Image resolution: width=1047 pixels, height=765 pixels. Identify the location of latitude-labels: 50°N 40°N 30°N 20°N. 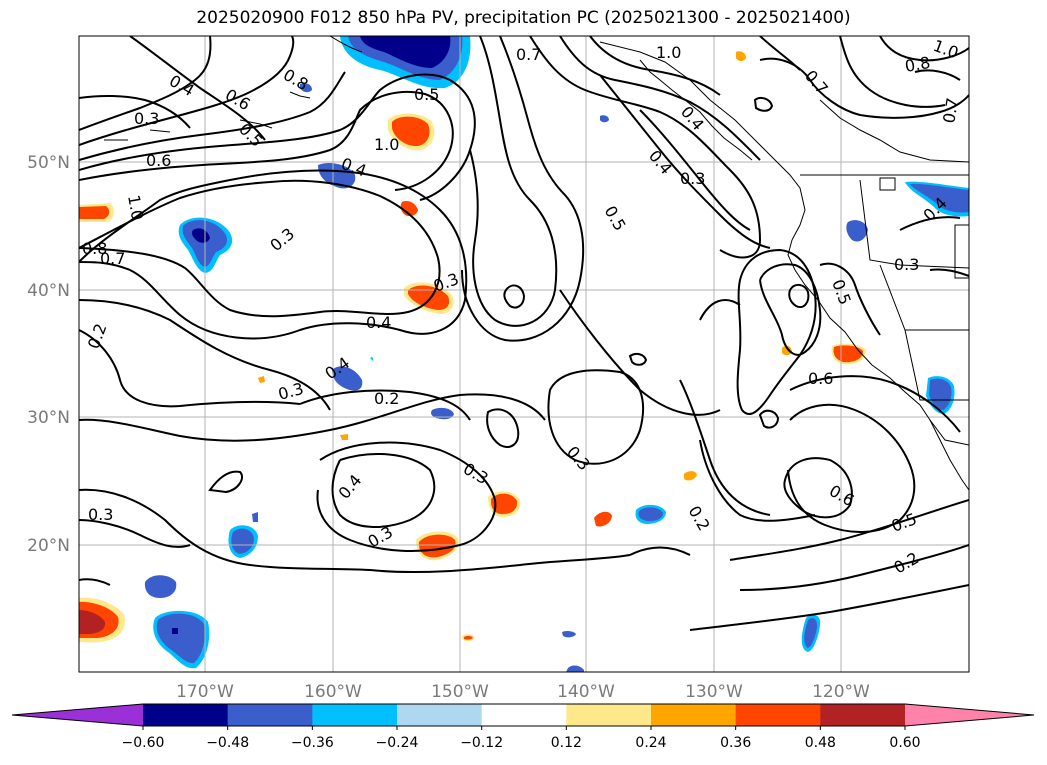
(48, 354).